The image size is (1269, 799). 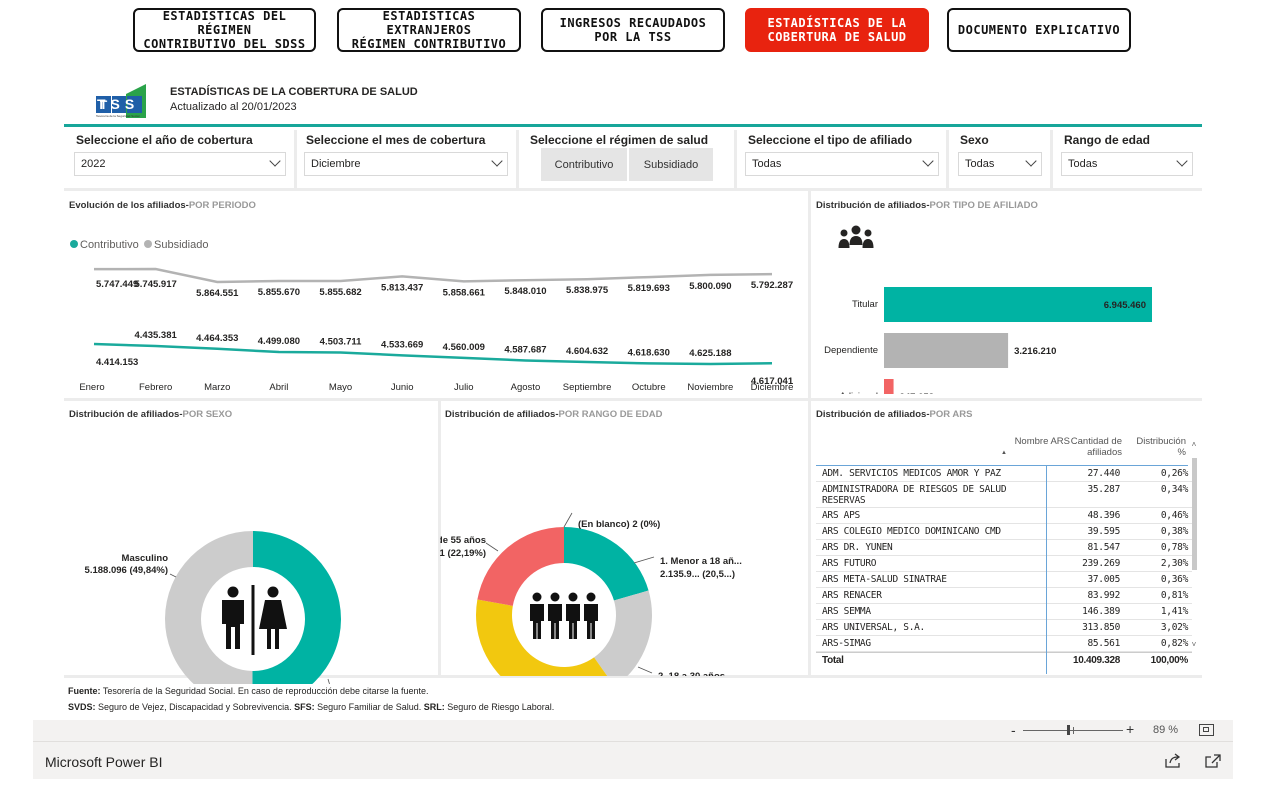 I want to click on updated-date: Actualizado al 20/01/2023, so click(x=233, y=107).